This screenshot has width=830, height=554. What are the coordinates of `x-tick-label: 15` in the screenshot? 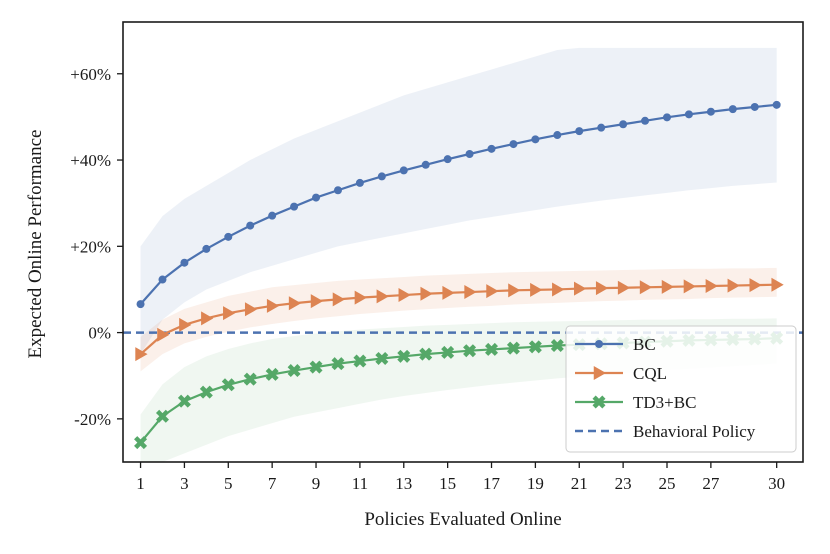 It's located at (447, 483).